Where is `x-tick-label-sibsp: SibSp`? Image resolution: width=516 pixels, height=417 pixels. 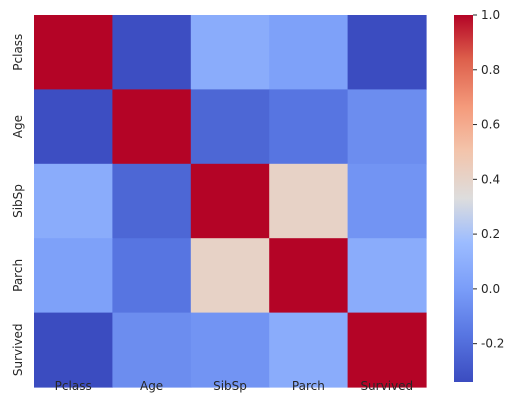
x-tick-label-sibsp: SibSp is located at coordinates (230, 386).